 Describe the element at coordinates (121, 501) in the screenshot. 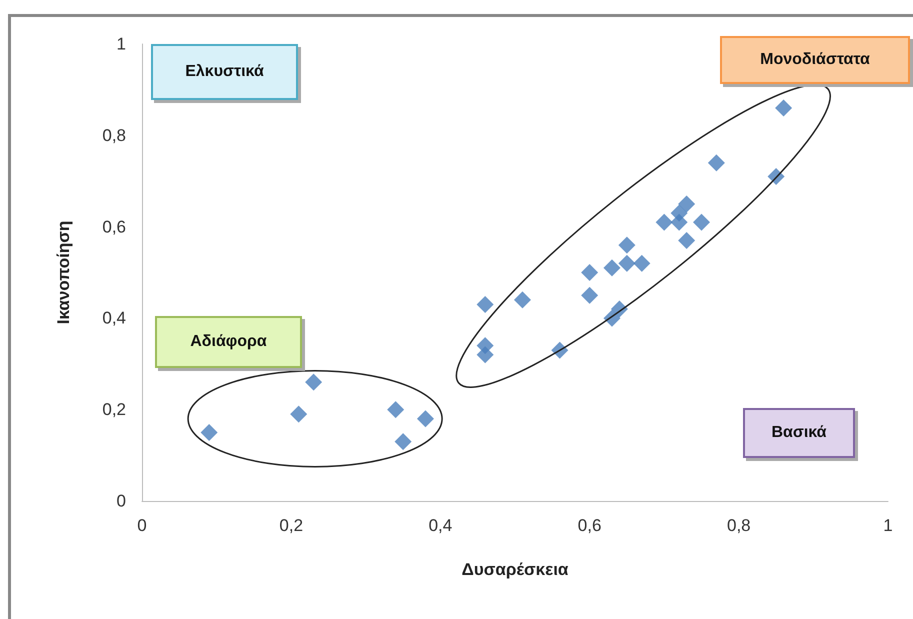

I see `y-tick-label: 0` at that location.